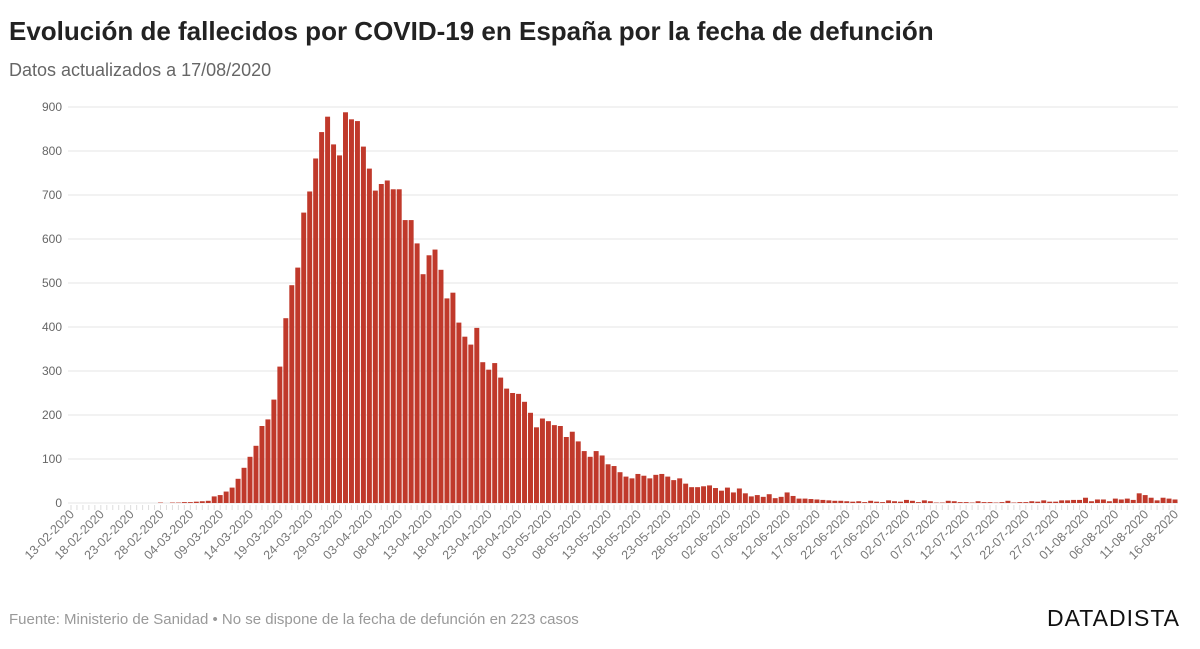 This screenshot has width=1200, height=649. Describe the element at coordinates (52, 327) in the screenshot. I see `y-tick-label: 400` at that location.